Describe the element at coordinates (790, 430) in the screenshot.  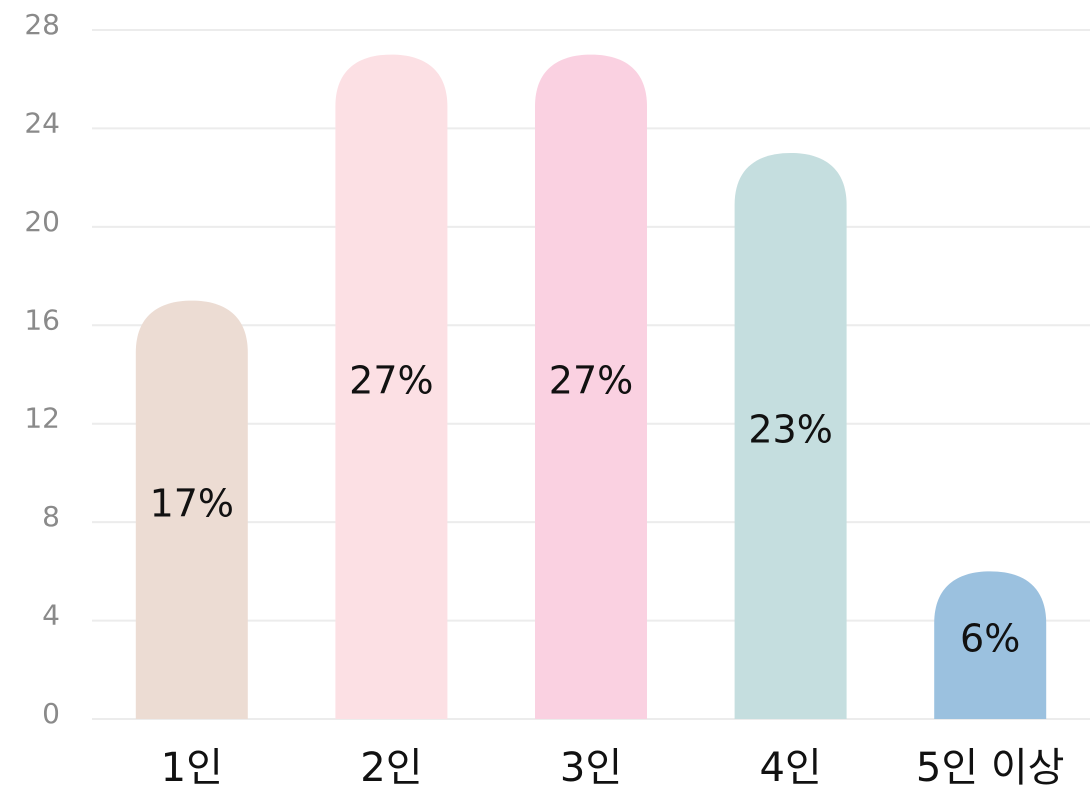
I see `value-label: 23%` at that location.